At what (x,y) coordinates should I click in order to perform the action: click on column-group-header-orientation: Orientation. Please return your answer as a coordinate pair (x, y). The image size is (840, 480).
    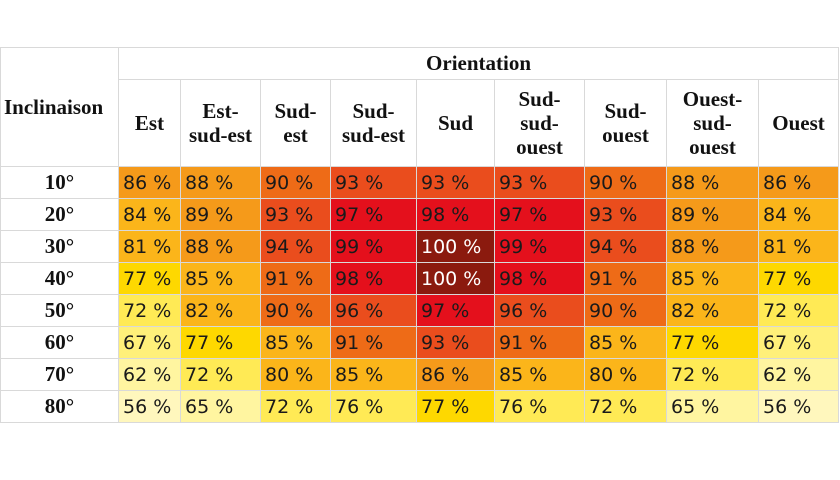
    Looking at the image, I should click on (478, 63).